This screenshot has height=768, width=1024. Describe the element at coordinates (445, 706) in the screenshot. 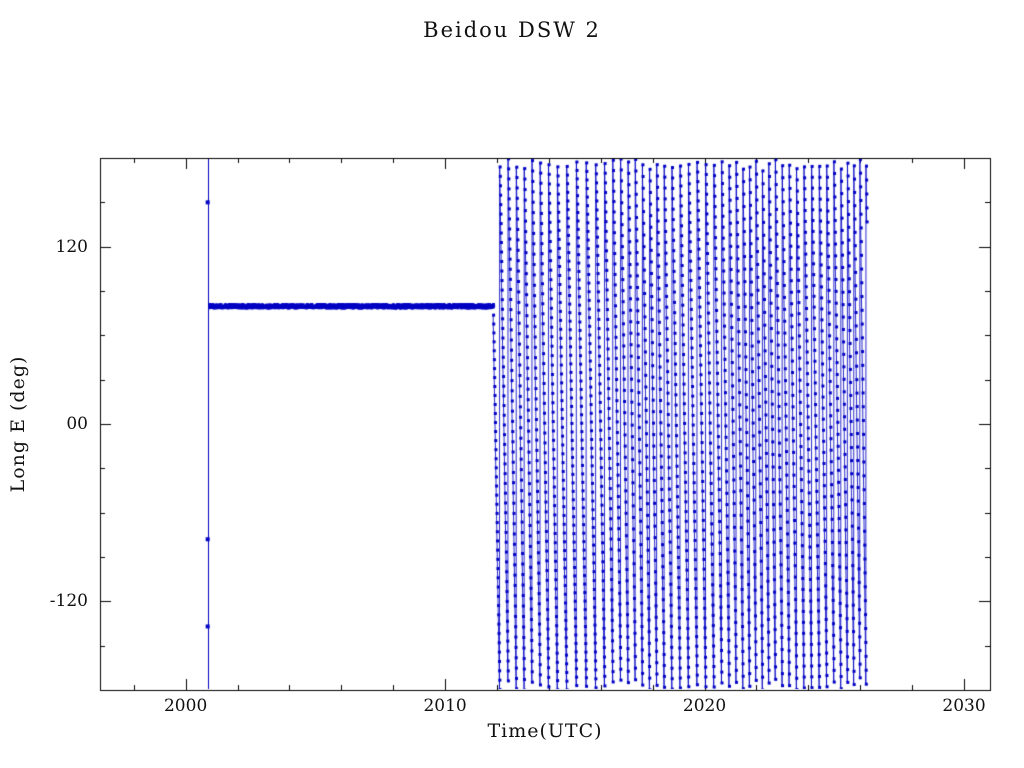

I see `x-tick-label: 2010` at that location.